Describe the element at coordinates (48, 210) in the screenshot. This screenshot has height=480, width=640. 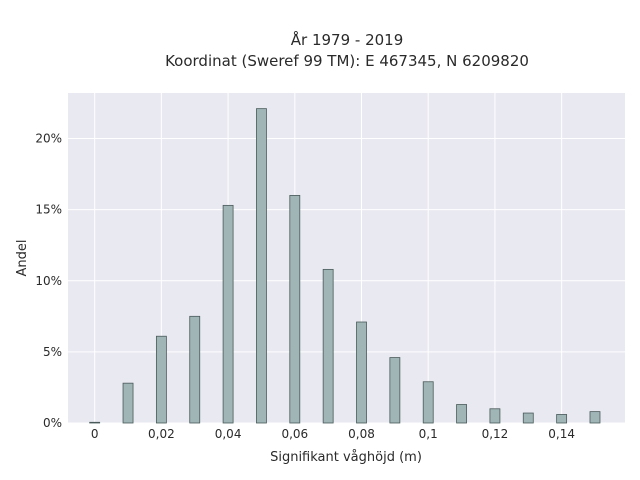
I see `y-tick-label: 15%` at that location.